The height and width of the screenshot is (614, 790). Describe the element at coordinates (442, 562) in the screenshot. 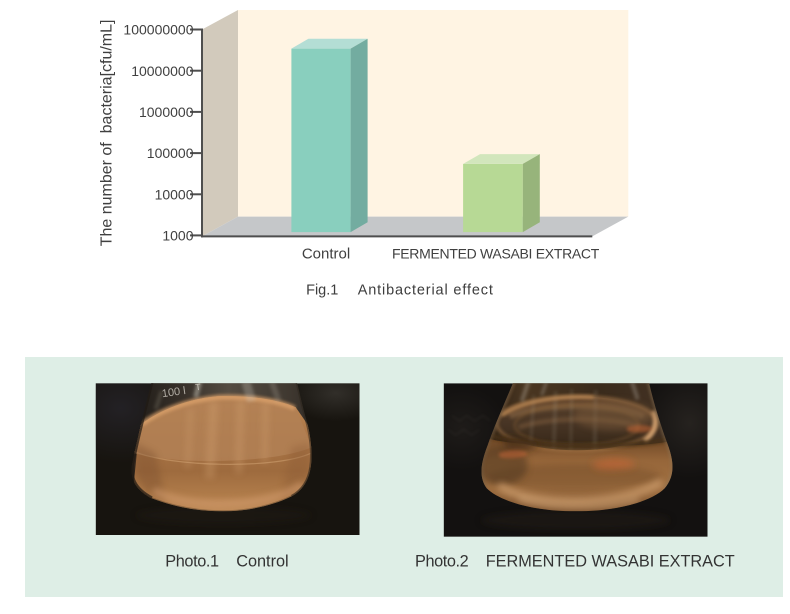

I see `svg-text: Photo.2` at that location.